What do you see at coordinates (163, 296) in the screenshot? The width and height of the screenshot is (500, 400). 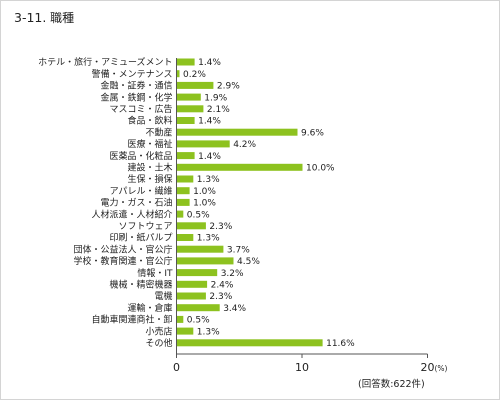 I see `category-label: 電機` at bounding box center [163, 296].